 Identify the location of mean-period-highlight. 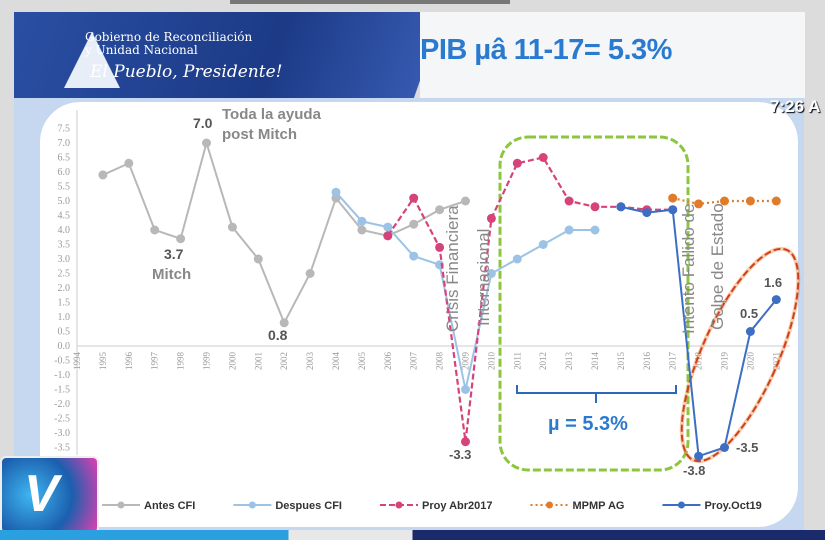
(594, 303).